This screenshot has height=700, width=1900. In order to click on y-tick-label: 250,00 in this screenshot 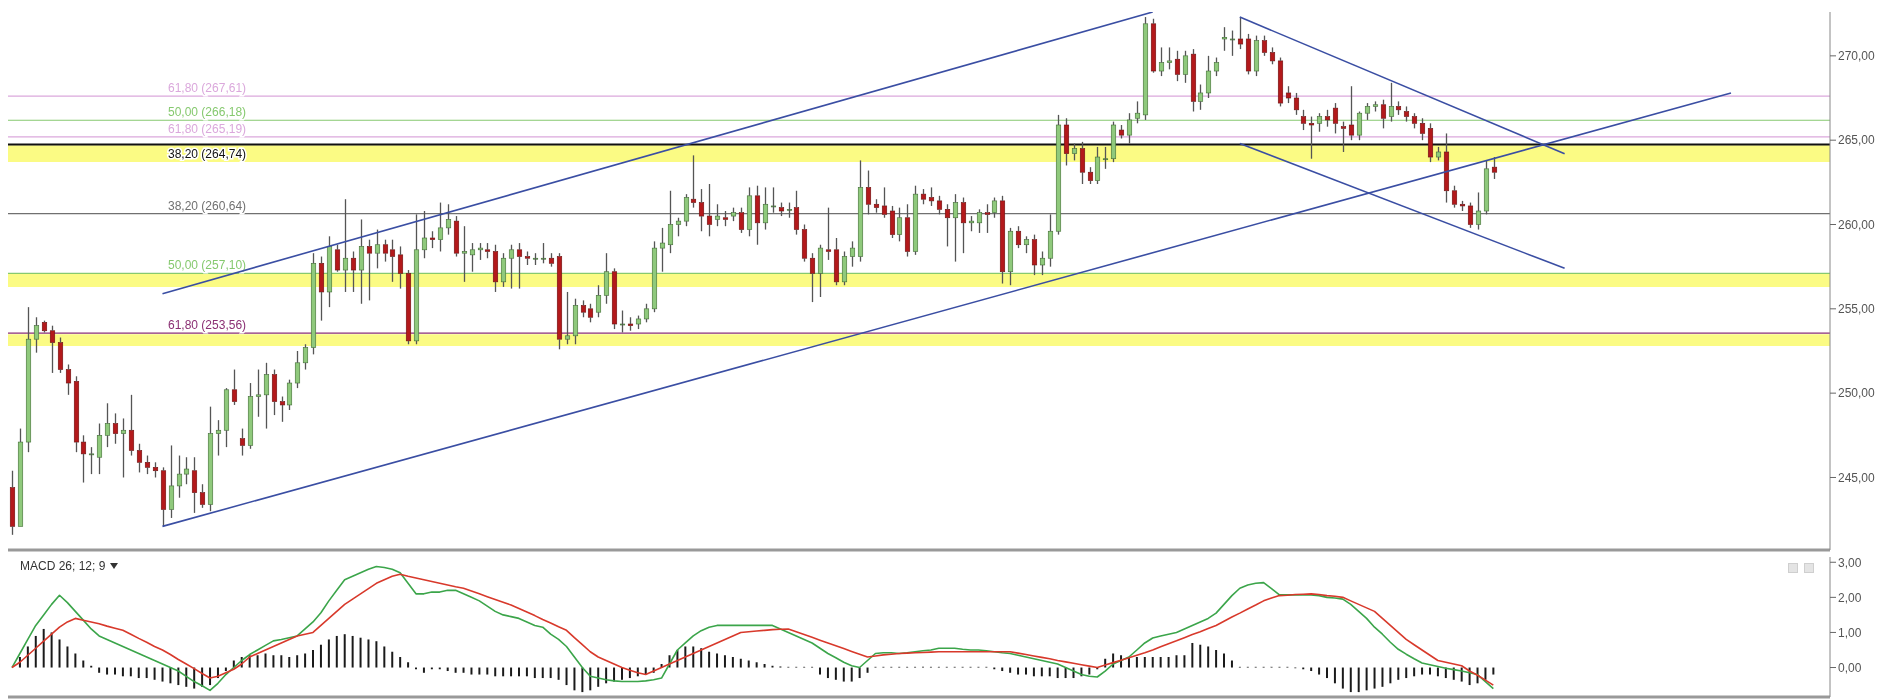, I will do `click(1857, 393)`.